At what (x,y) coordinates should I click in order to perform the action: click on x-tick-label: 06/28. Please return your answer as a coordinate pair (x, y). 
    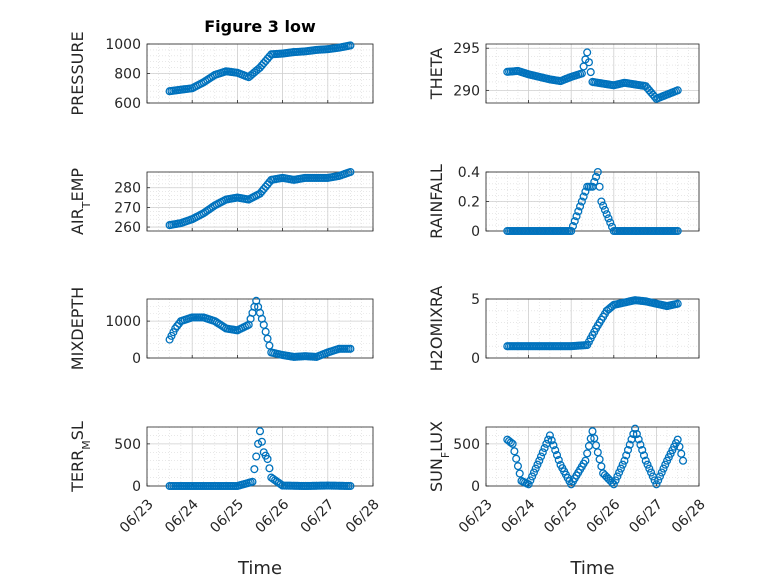
    Looking at the image, I should click on (363, 516).